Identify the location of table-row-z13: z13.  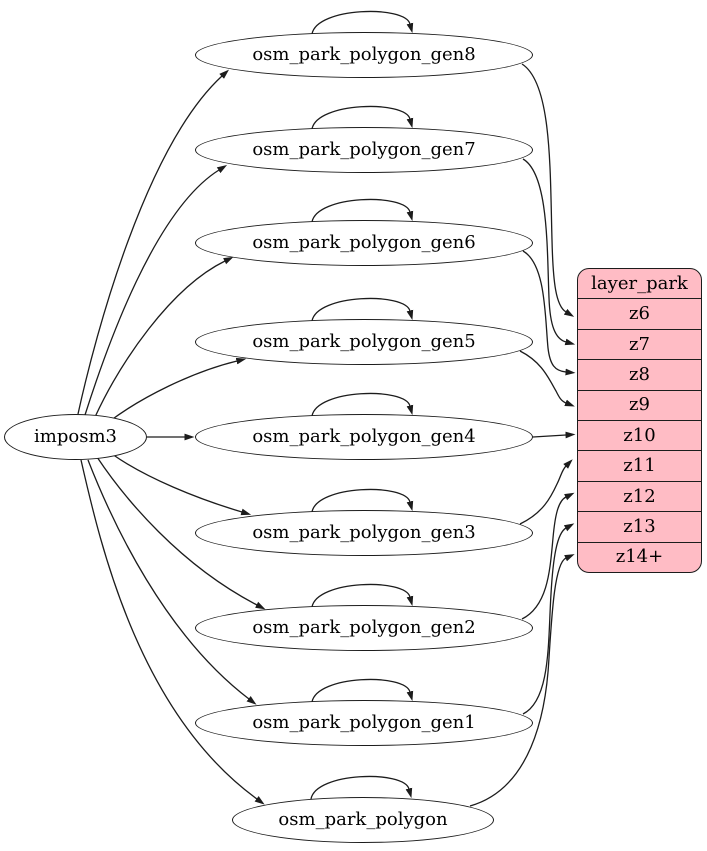
(639, 526).